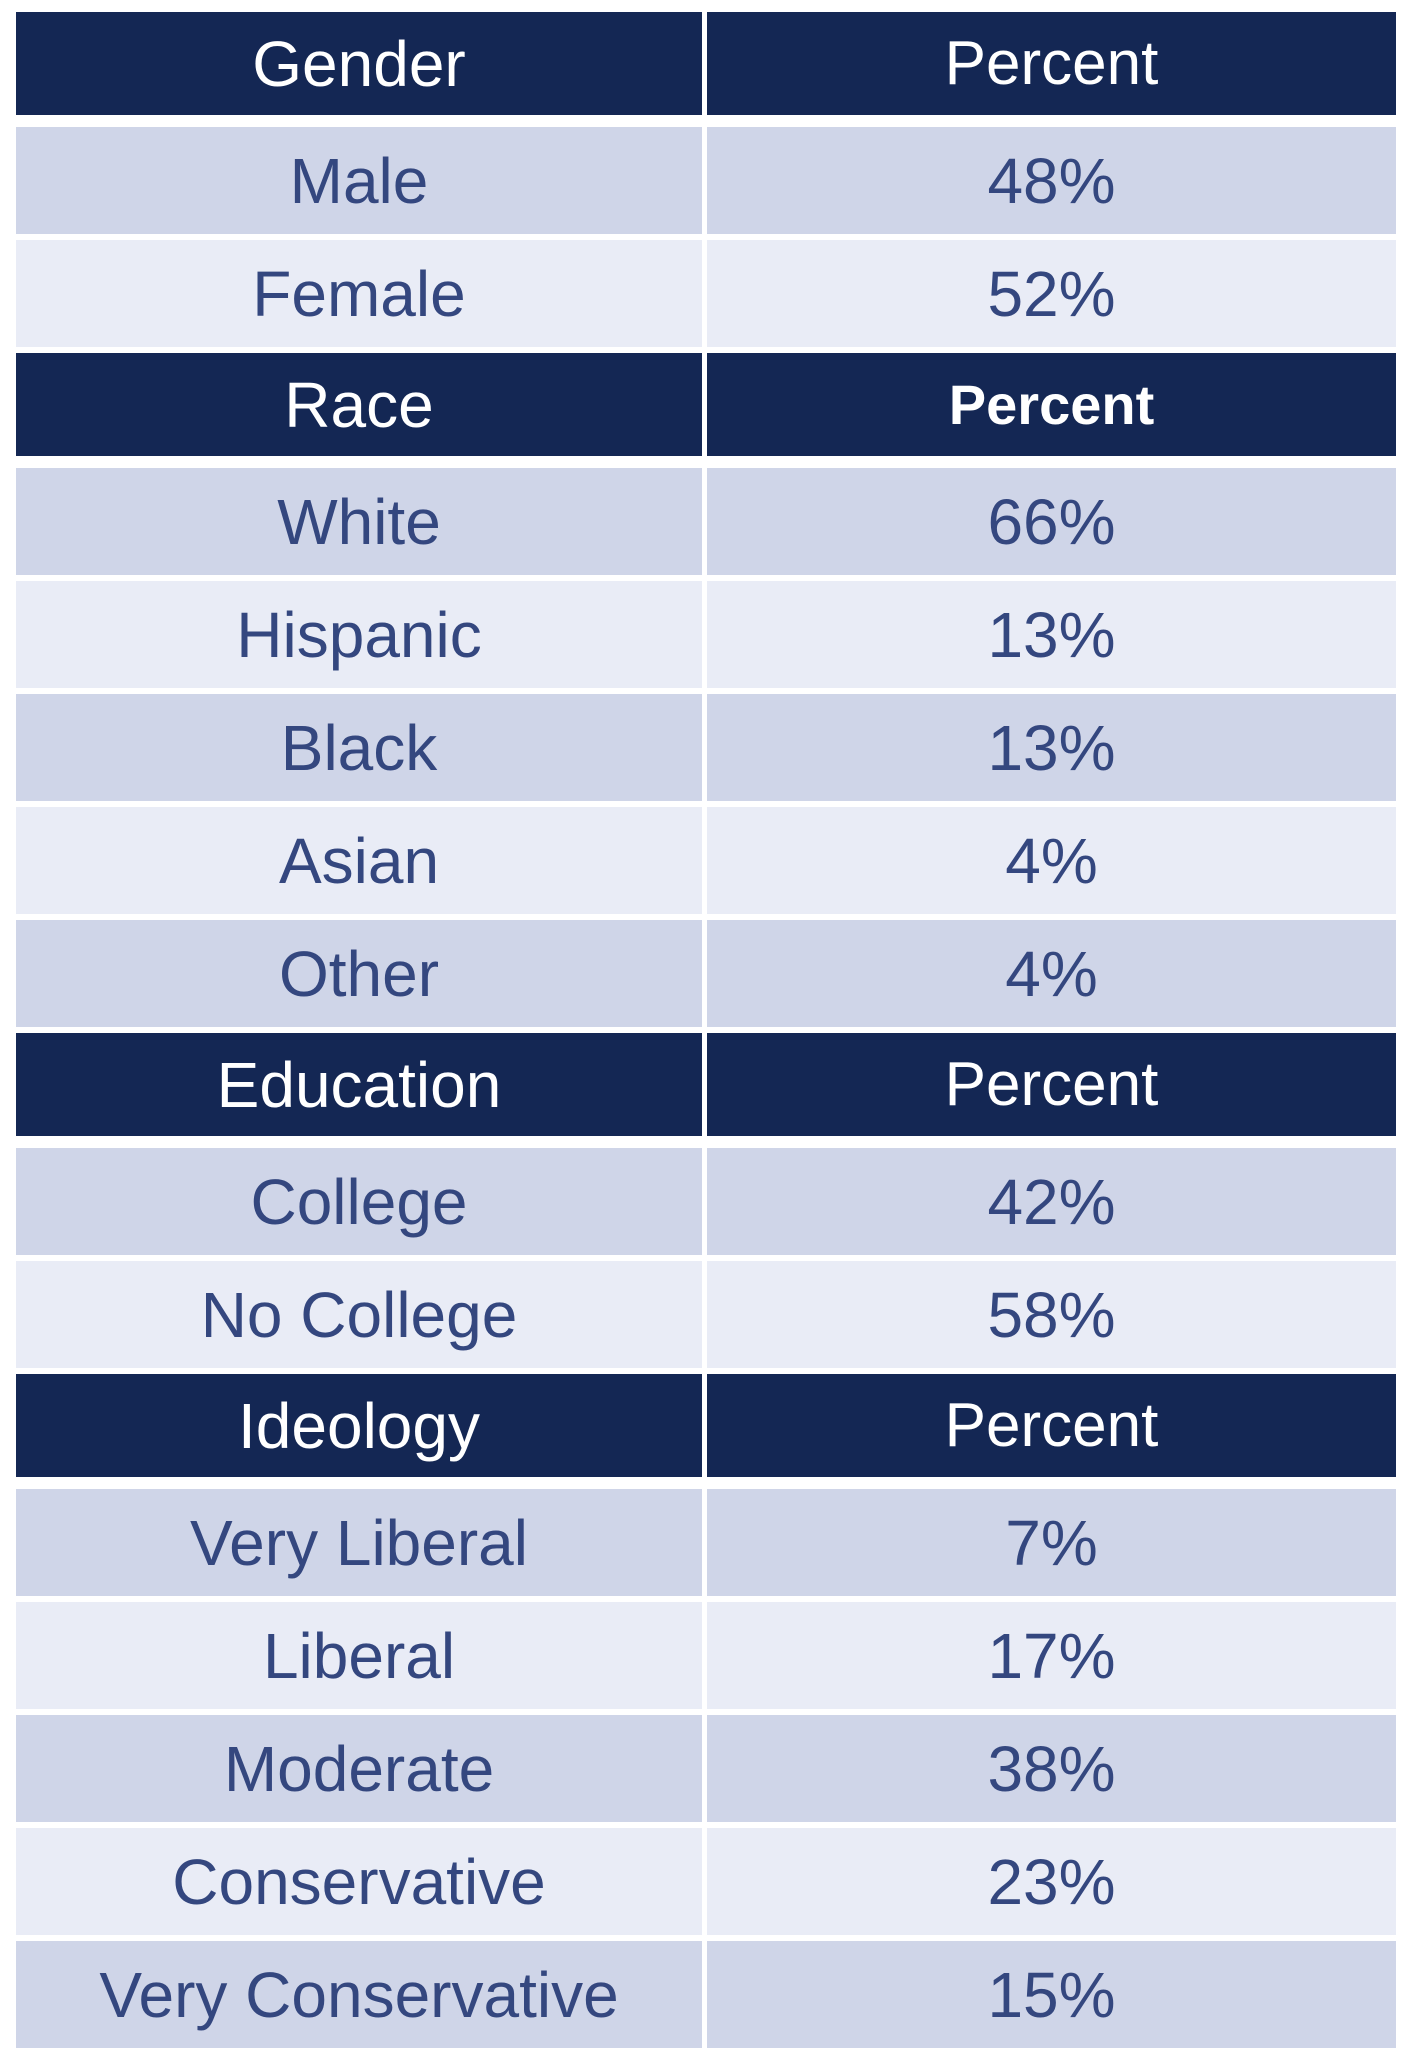 The width and height of the screenshot is (1410, 2054). What do you see at coordinates (706, 63) in the screenshot?
I see `section-header-gender: Gender Percent` at bounding box center [706, 63].